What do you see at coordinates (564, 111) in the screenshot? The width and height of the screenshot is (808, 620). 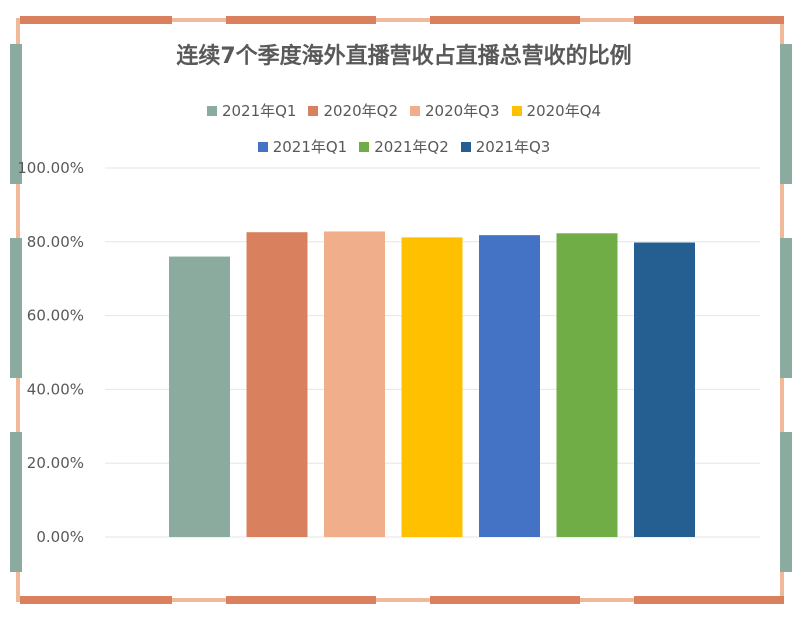 I see `legend-label: 2020年Q4` at bounding box center [564, 111].